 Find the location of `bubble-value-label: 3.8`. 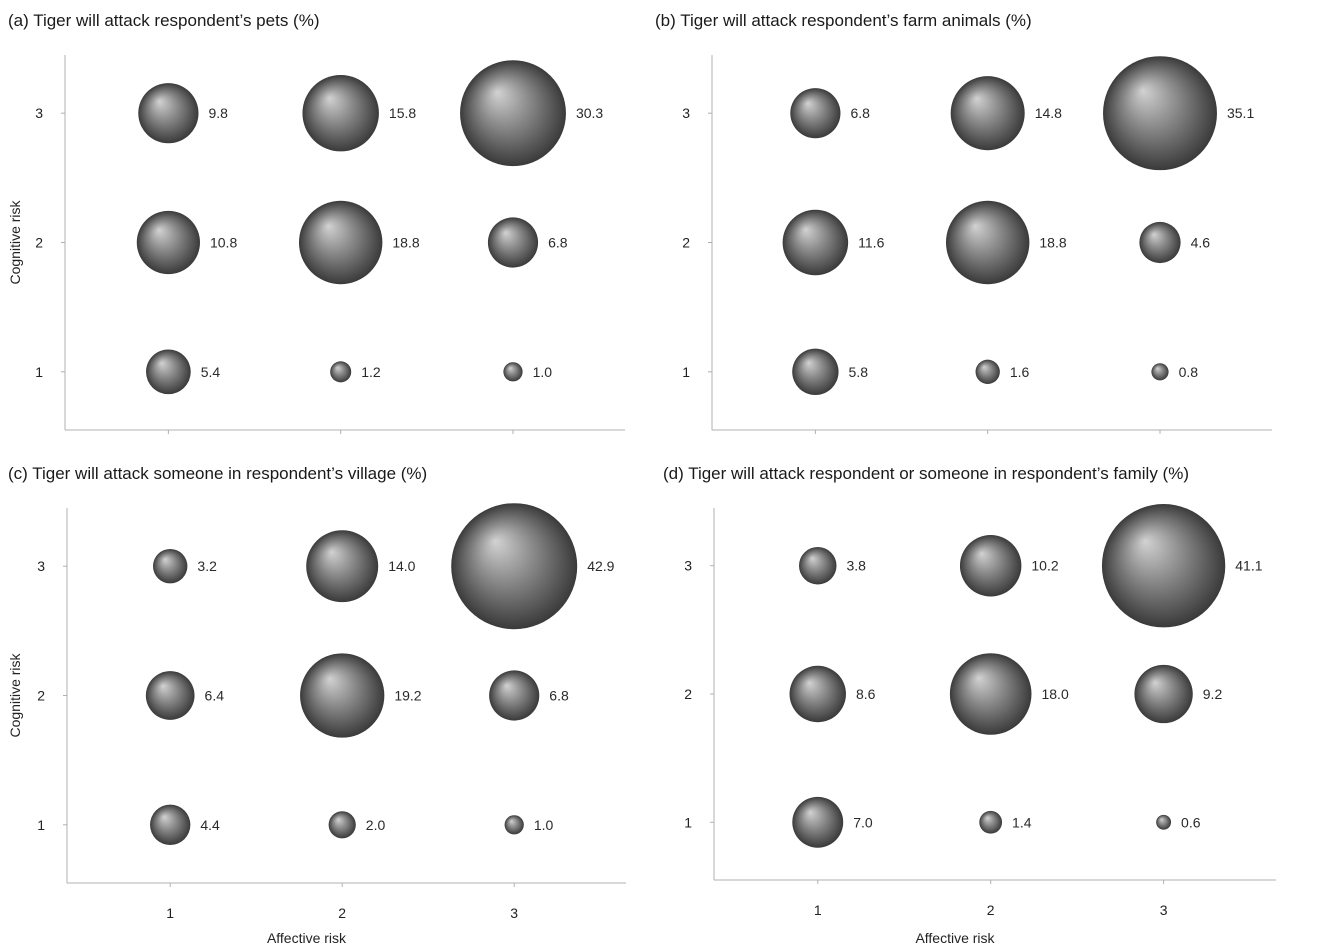

bubble-value-label: 3.8 is located at coordinates (857, 566).